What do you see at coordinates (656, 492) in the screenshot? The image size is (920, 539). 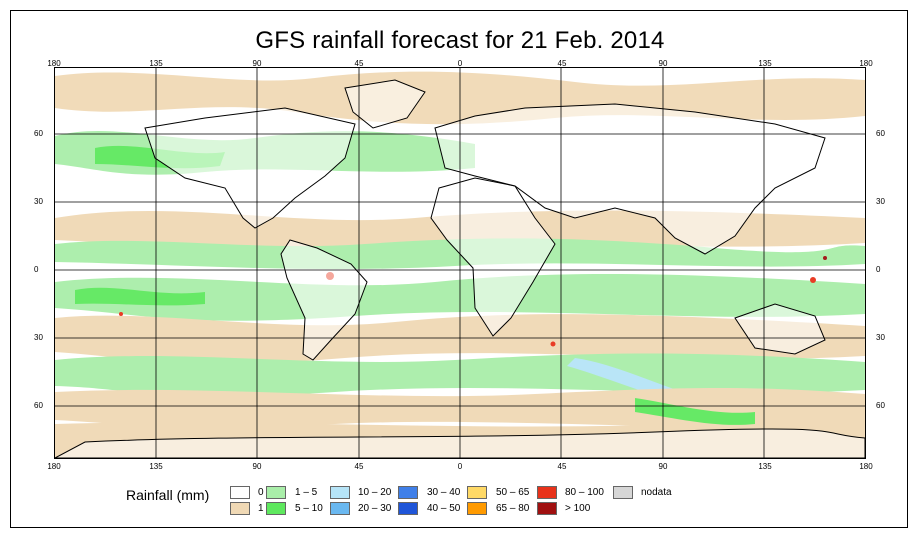 I see `legend-label: nodata` at bounding box center [656, 492].